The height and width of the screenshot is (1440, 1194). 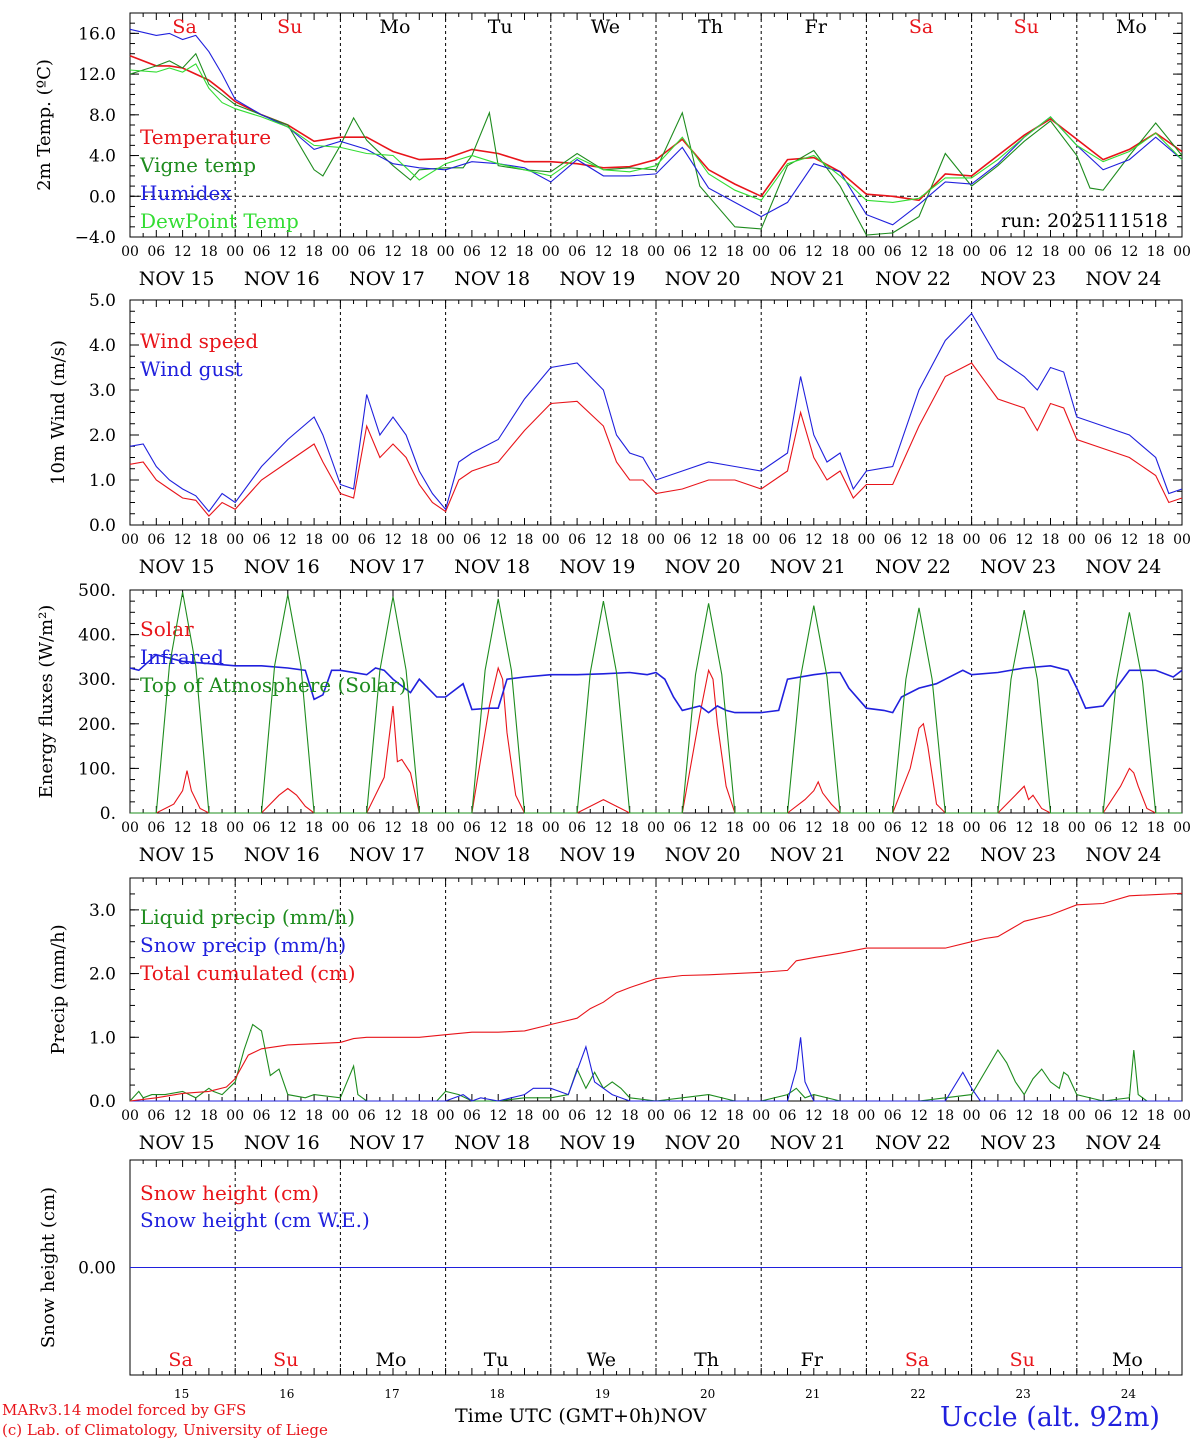 What do you see at coordinates (656, 703) in the screenshot?
I see `series-line-top-of-atmosphere-solar-` at bounding box center [656, 703].